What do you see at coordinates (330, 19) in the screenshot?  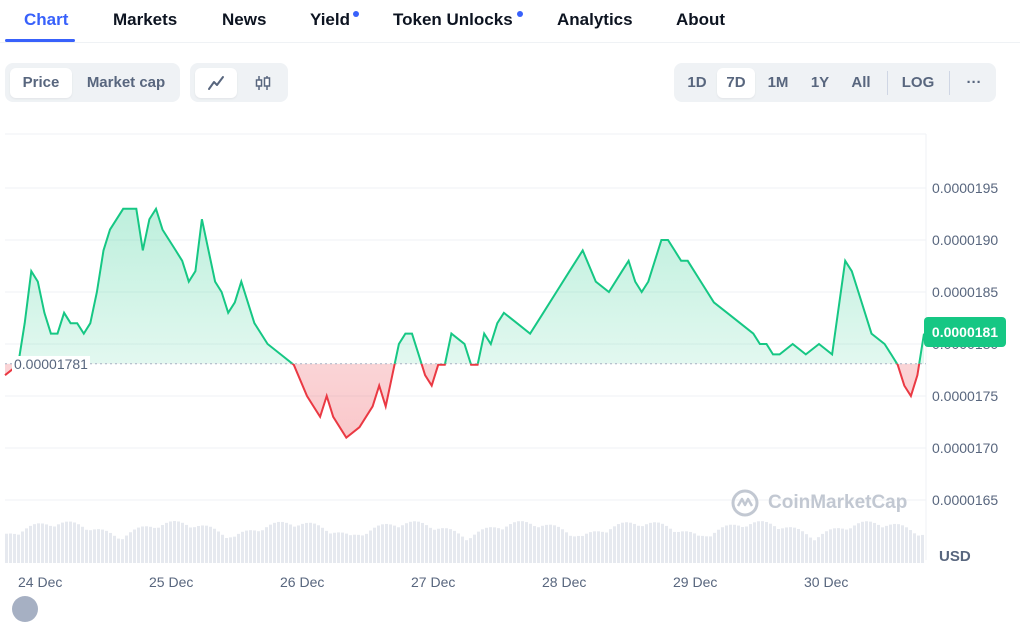 I see `tab-yield: Yield` at bounding box center [330, 19].